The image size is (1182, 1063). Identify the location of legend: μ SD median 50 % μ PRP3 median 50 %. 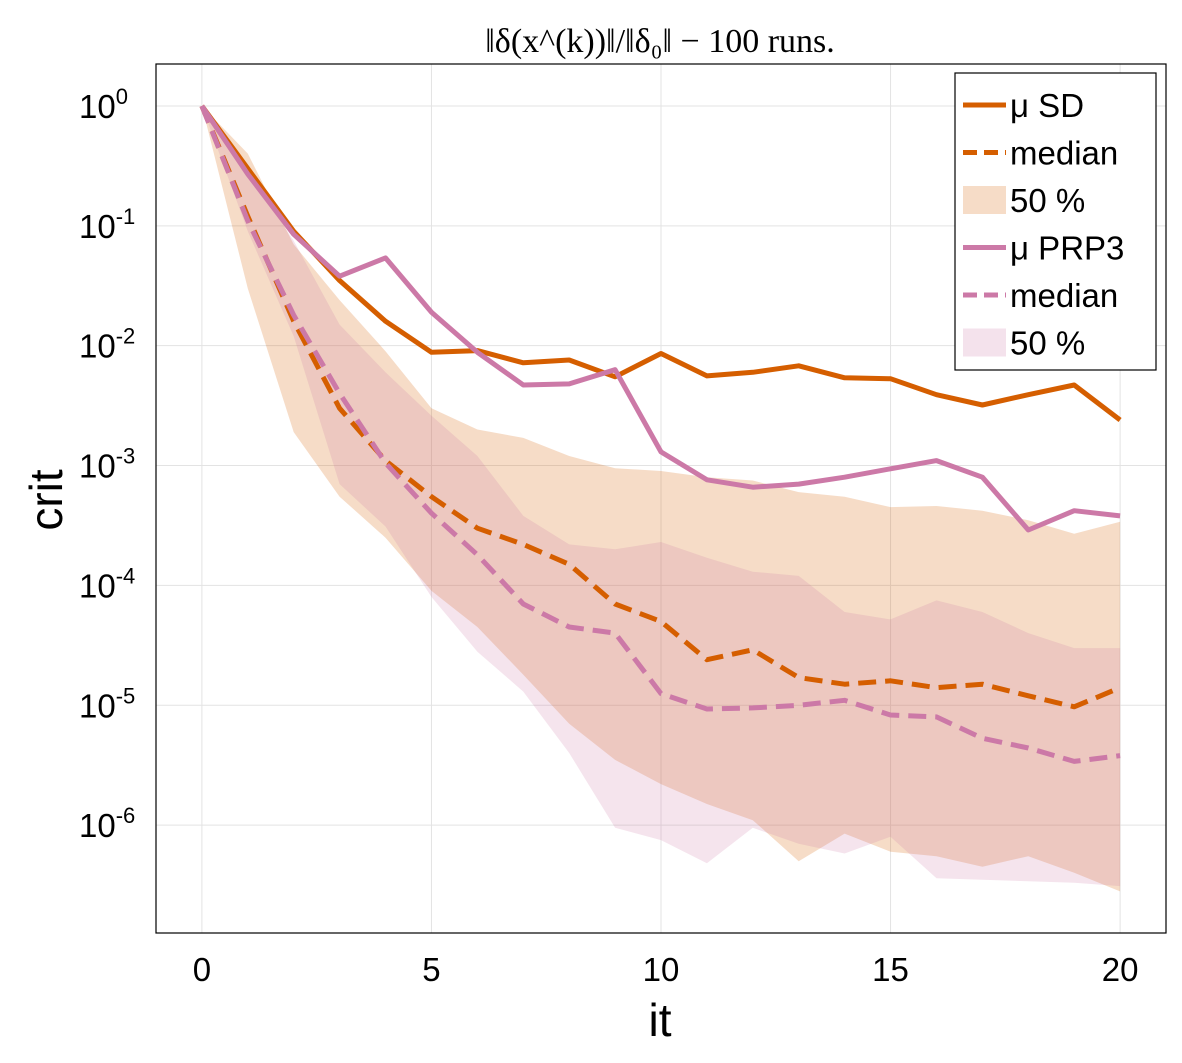
(1055, 221).